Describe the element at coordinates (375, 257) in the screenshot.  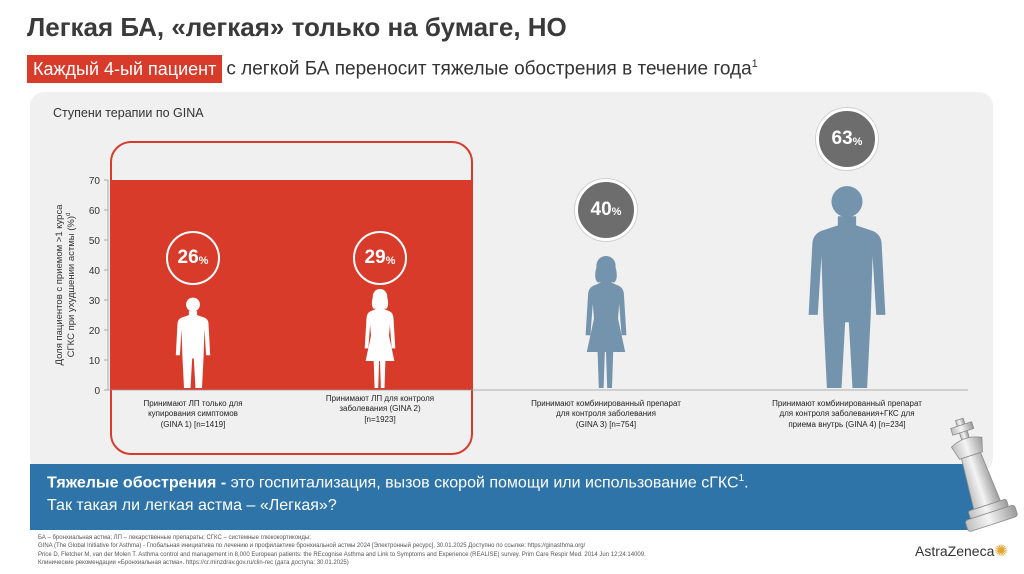
I see `data-label: 29` at that location.